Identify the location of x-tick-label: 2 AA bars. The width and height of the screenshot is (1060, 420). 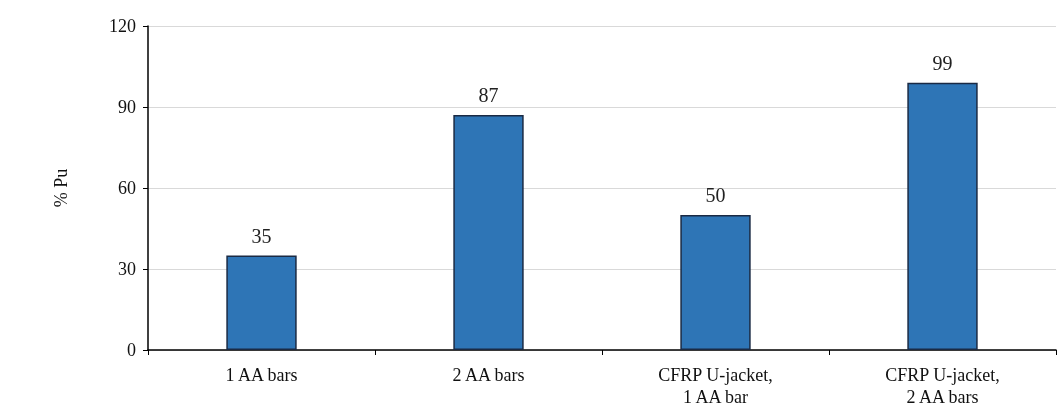
(488, 375).